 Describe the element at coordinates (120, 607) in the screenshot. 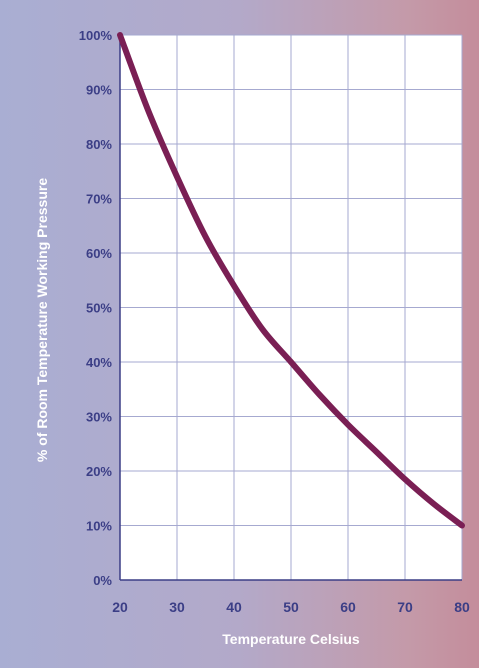

I see `x-tick-20: 20` at that location.